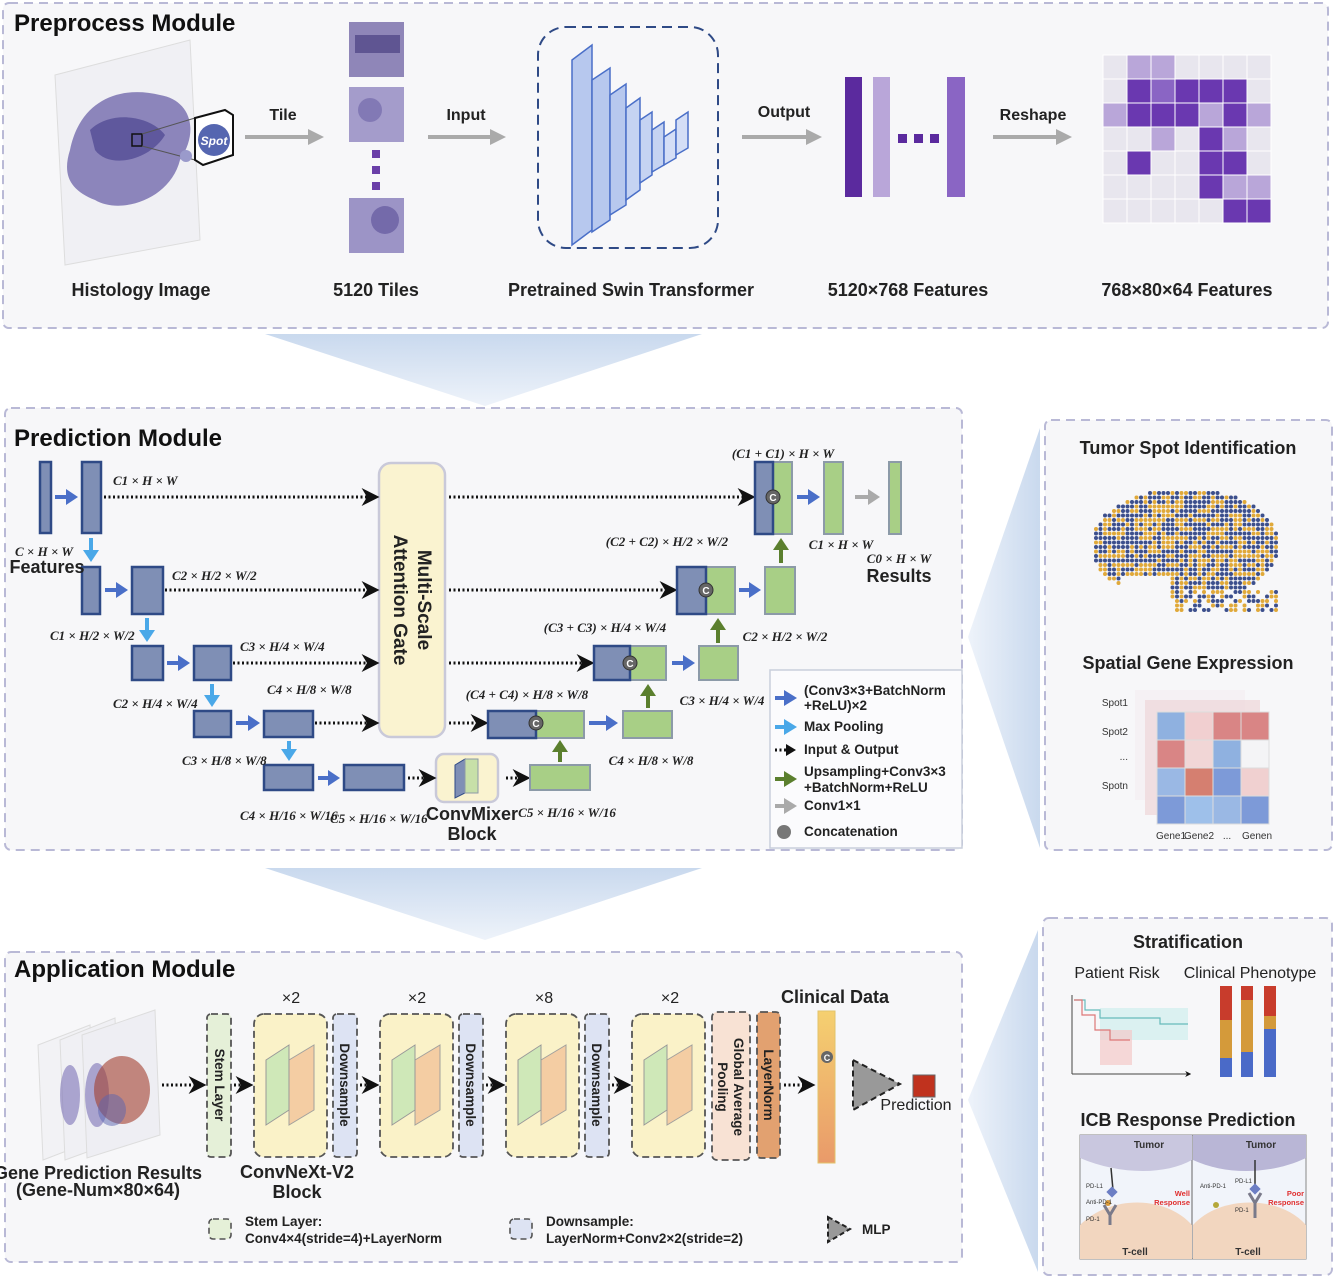  Describe the element at coordinates (784, 112) in the screenshot. I see `output-label: Output` at that location.